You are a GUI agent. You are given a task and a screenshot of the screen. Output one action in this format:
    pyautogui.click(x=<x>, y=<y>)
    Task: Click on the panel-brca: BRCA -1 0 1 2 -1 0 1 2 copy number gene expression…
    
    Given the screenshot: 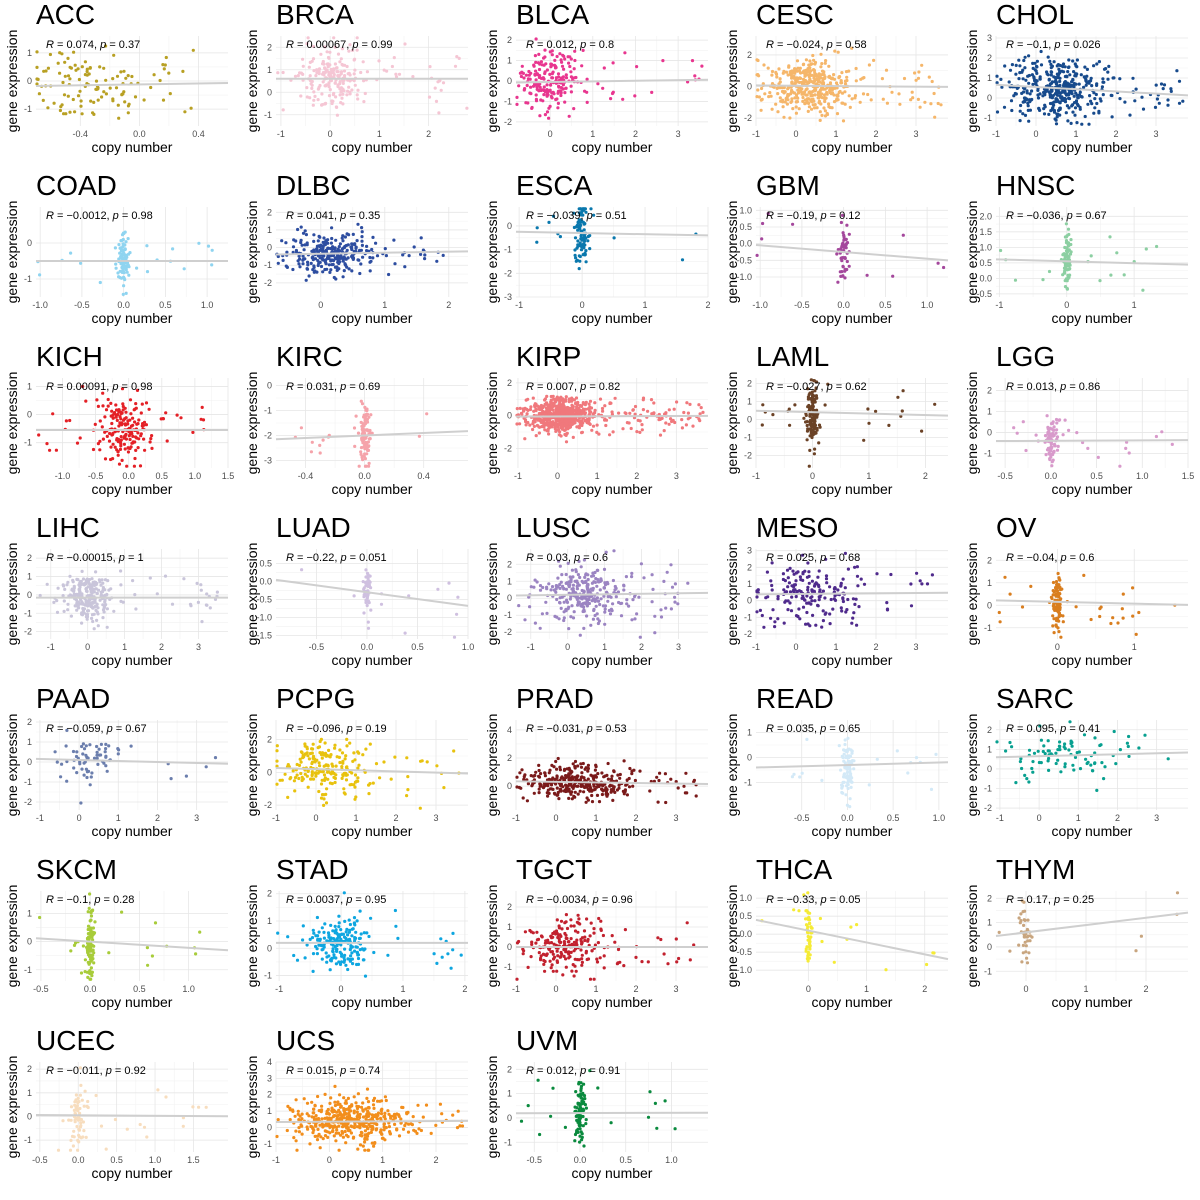 What is the action you would take?
    pyautogui.click(x=360, y=85)
    